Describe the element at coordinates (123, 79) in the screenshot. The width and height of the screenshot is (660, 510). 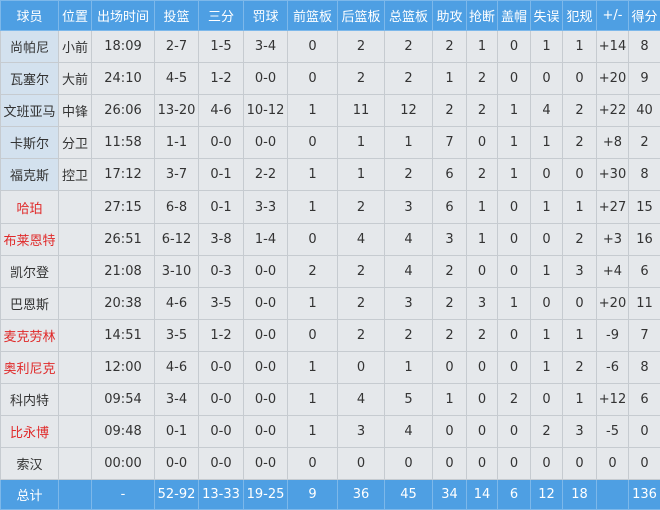
I see `cell-minutes: 24:10` at that location.